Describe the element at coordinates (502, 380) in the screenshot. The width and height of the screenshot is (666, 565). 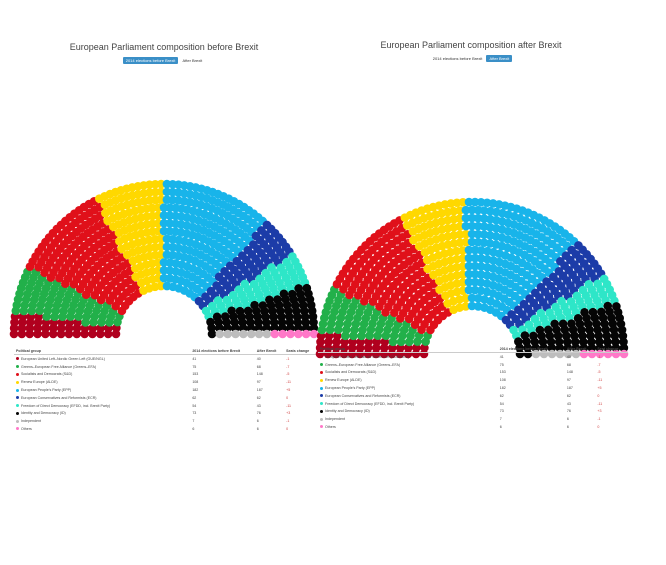
I see `before-value: 108` at that location.